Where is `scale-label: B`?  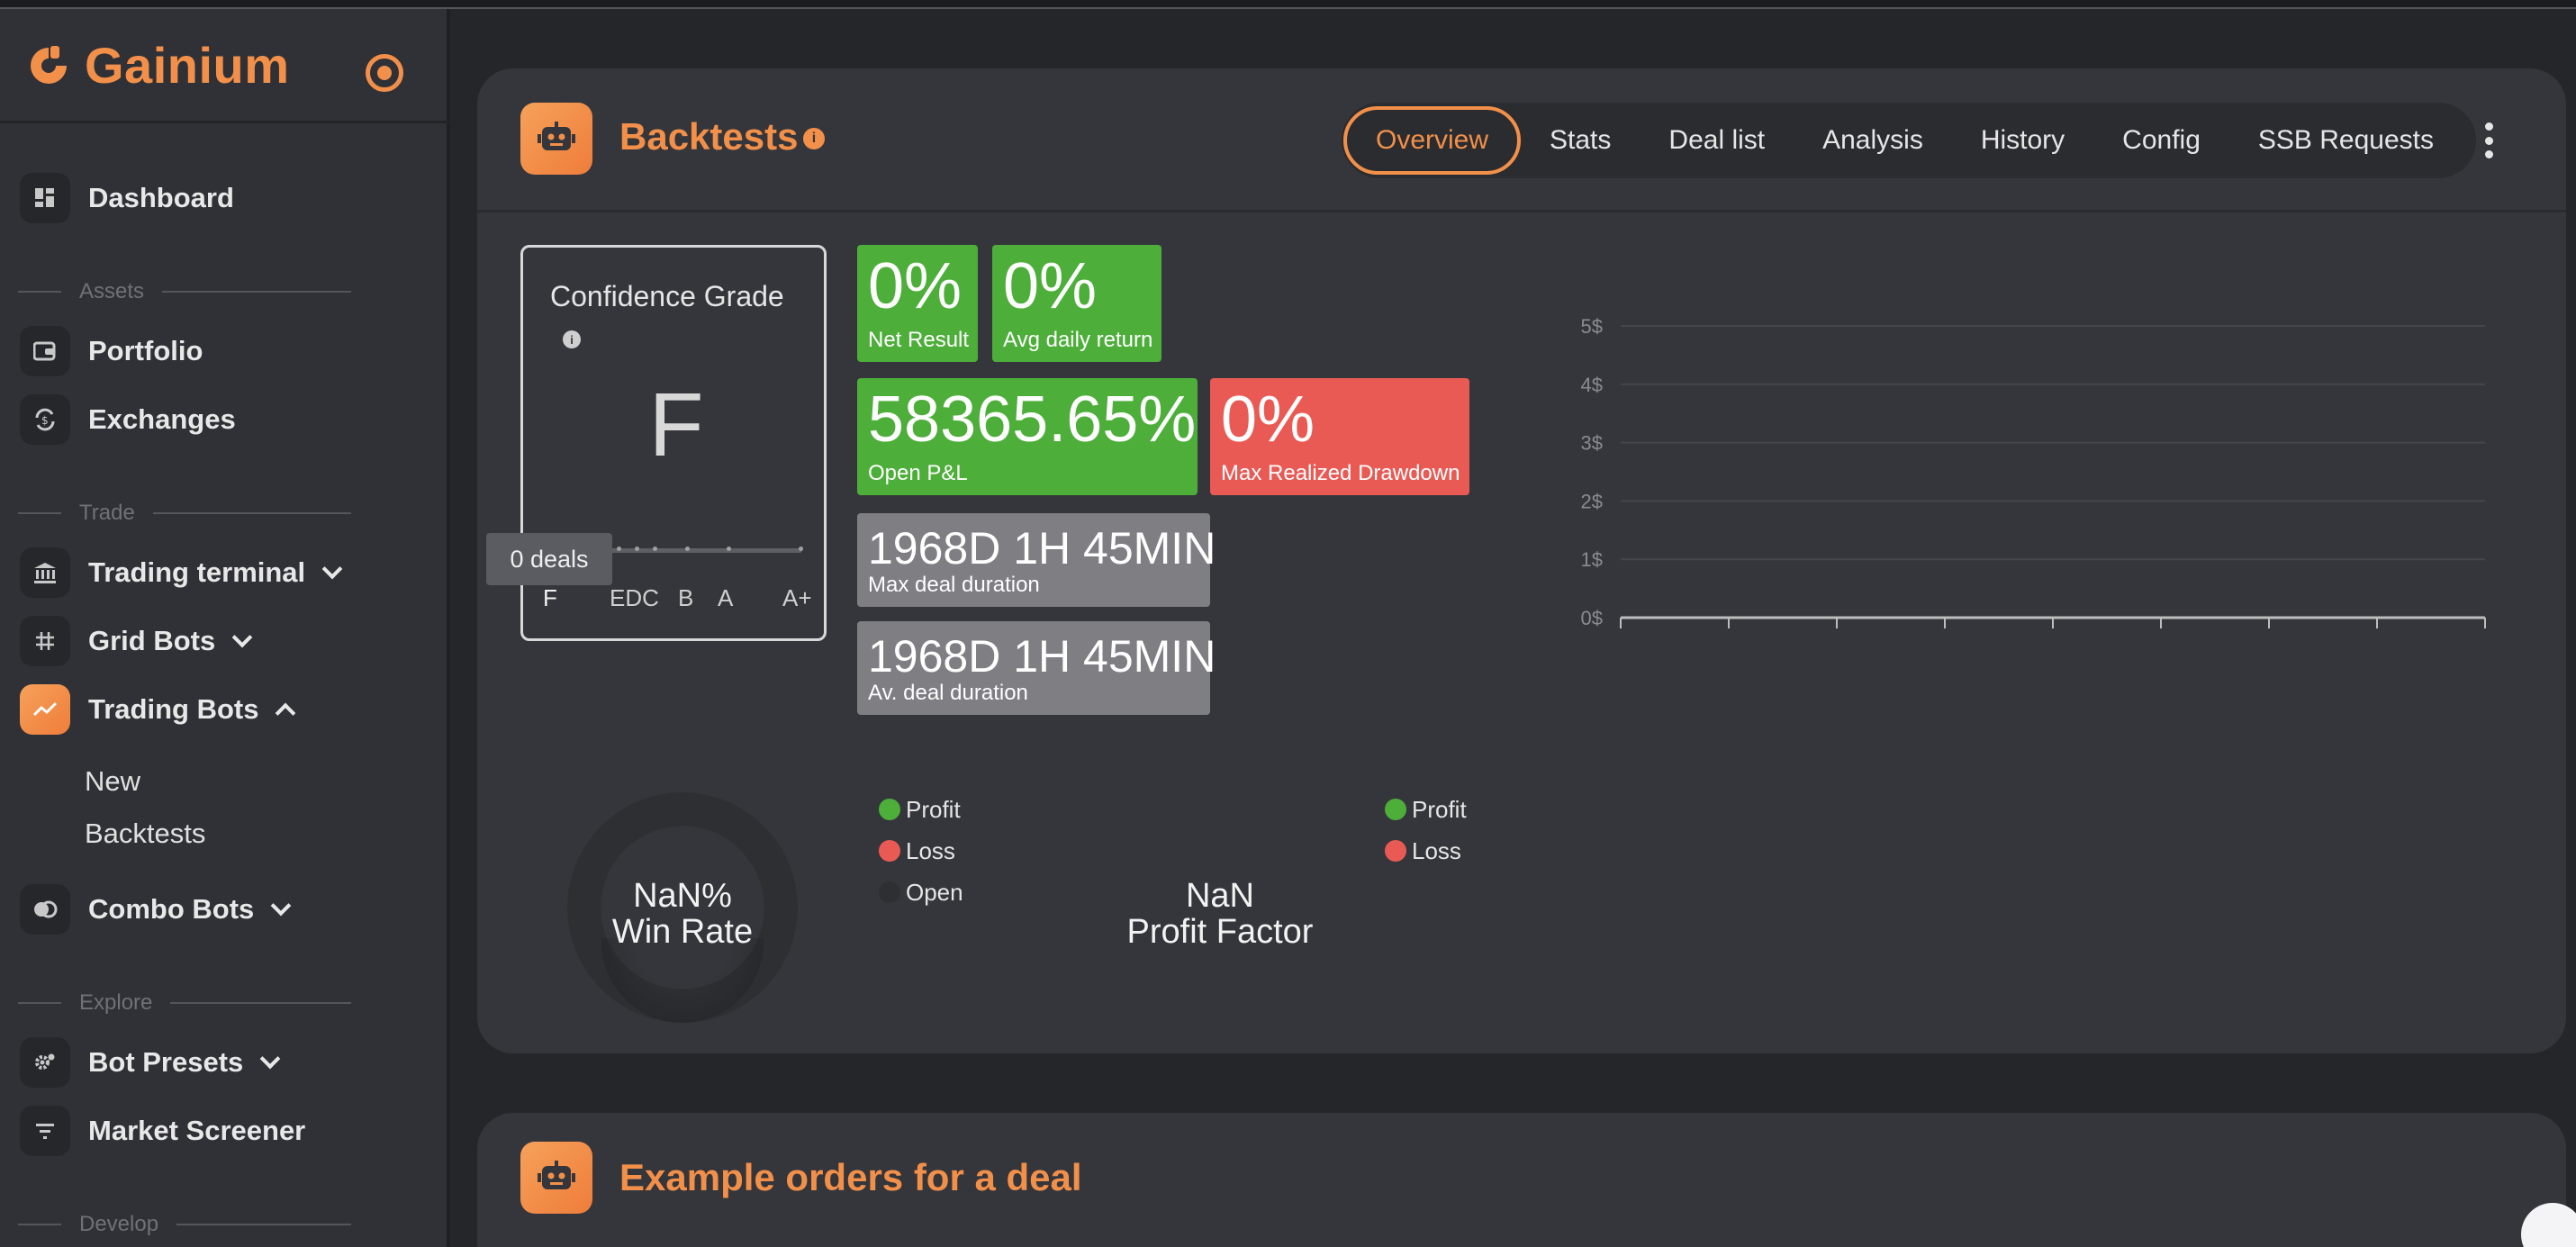
scale-label: B is located at coordinates (686, 598).